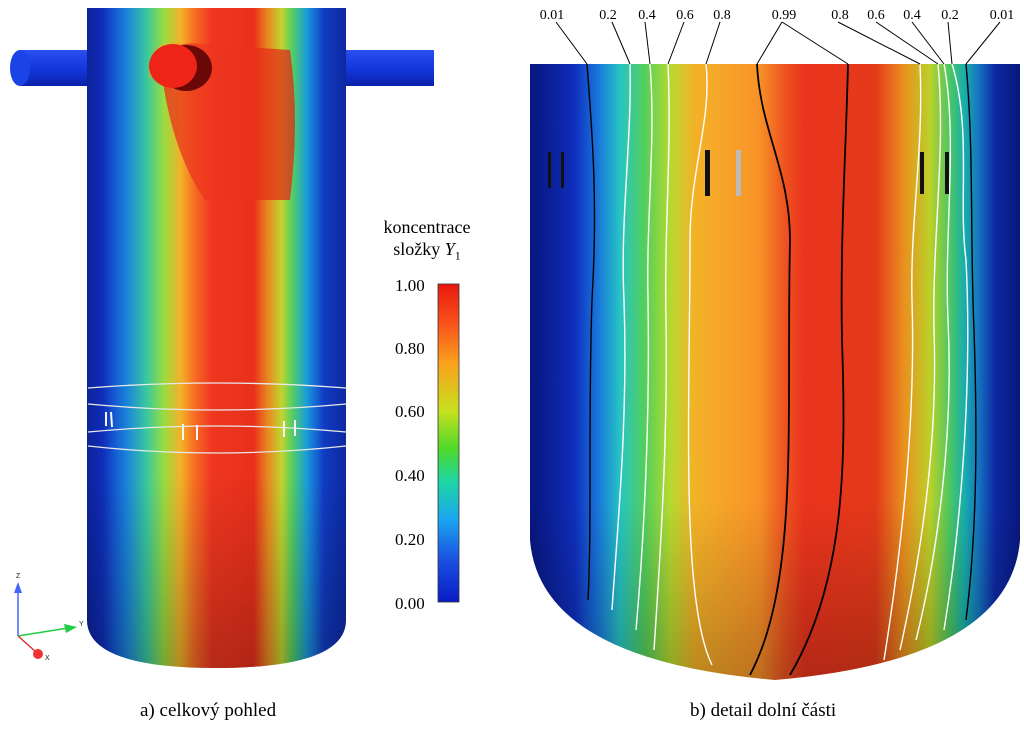 This screenshot has height=731, width=1024. What do you see at coordinates (661, 357) in the screenshot?
I see `contour-06-left` at bounding box center [661, 357].